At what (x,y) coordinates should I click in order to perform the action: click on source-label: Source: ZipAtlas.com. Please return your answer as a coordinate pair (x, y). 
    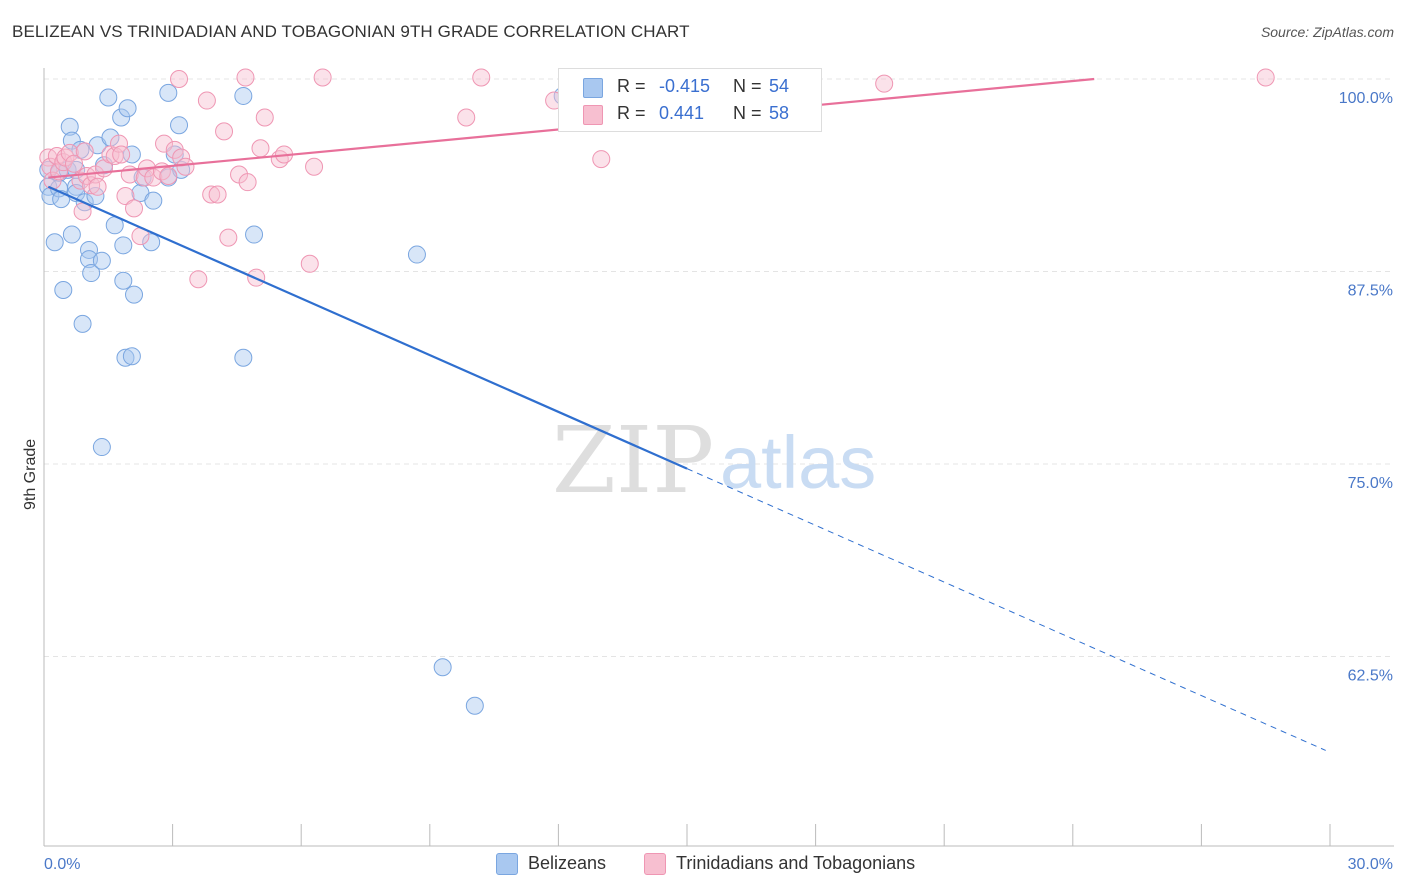
    Looking at the image, I should click on (1327, 32).